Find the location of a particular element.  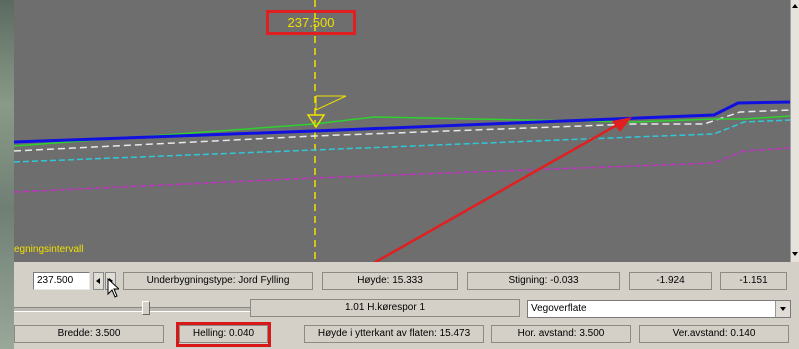

vertical-scrollbar is located at coordinates (794, 131).